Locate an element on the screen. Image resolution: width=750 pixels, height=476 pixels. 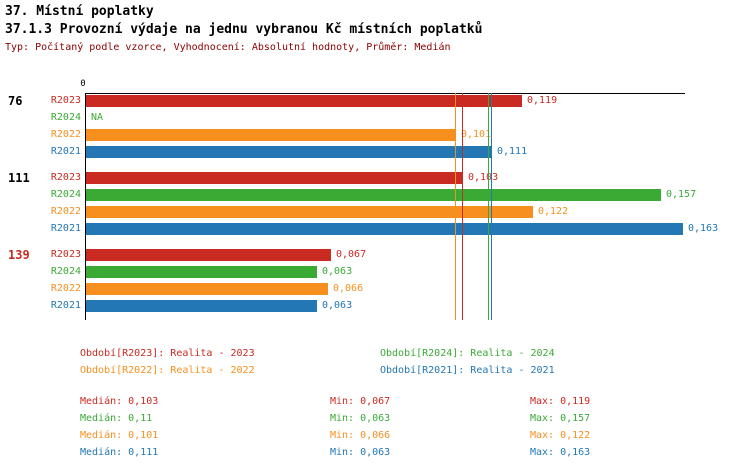
stat-max: Max: 0,157 is located at coordinates (560, 418).